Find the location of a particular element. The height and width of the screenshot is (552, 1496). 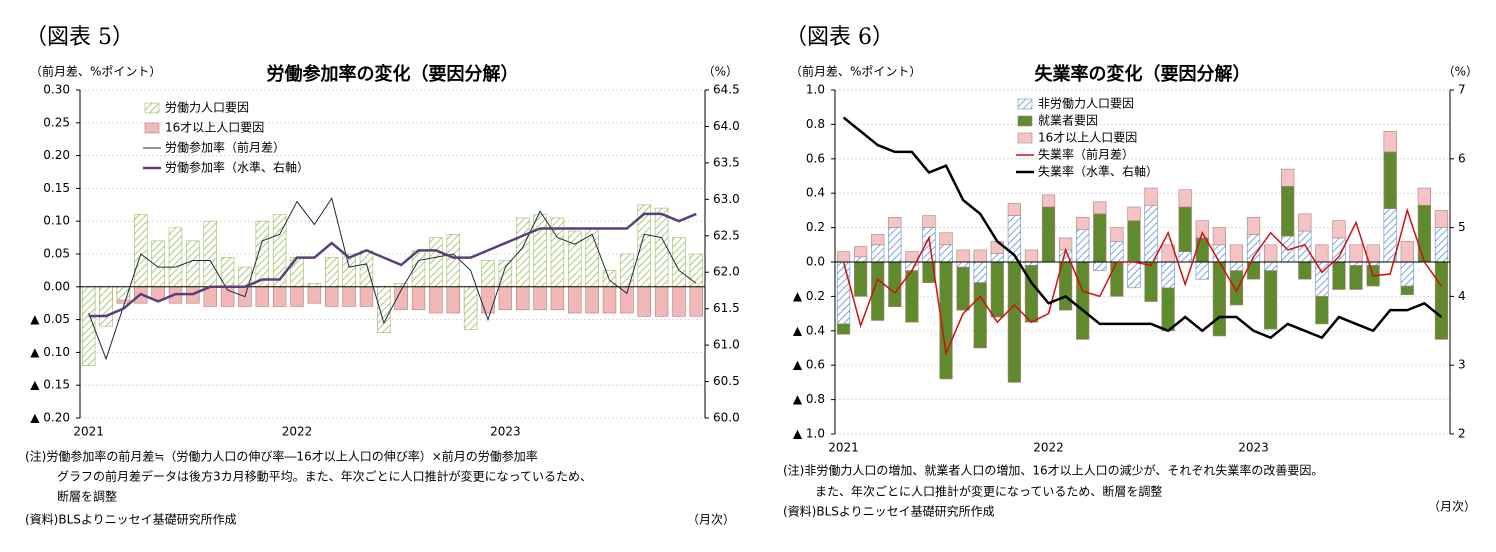

y-tick-label: 1.0 is located at coordinates (815, 90).